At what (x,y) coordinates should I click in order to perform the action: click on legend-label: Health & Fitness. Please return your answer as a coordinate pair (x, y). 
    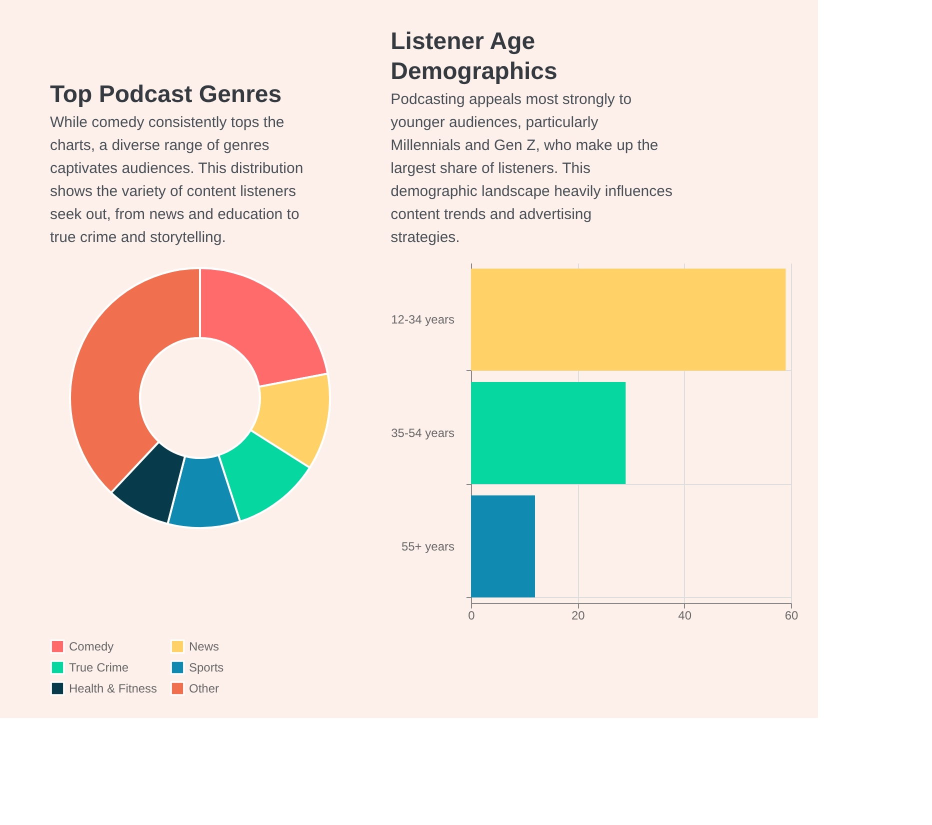
    Looking at the image, I should click on (113, 689).